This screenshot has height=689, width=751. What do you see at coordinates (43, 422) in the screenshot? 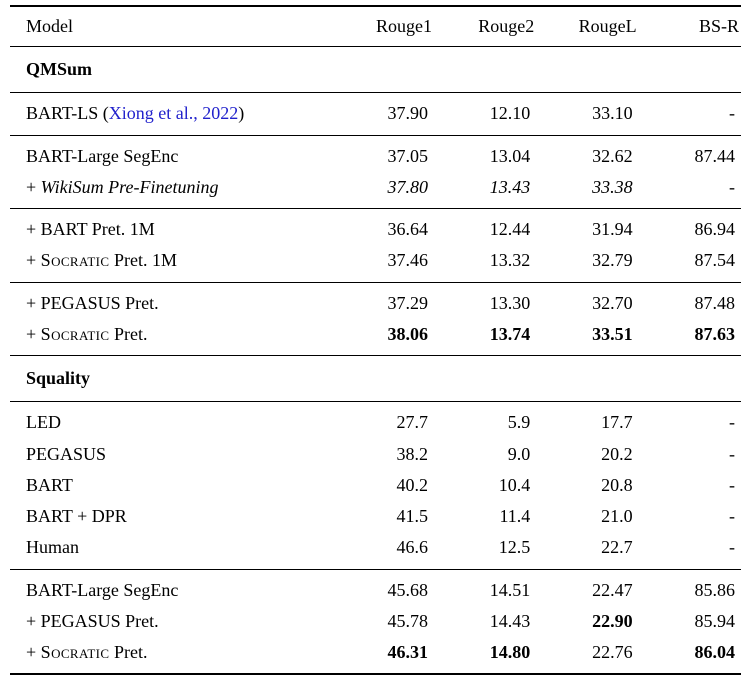
I see `text-segment: LED` at bounding box center [43, 422].